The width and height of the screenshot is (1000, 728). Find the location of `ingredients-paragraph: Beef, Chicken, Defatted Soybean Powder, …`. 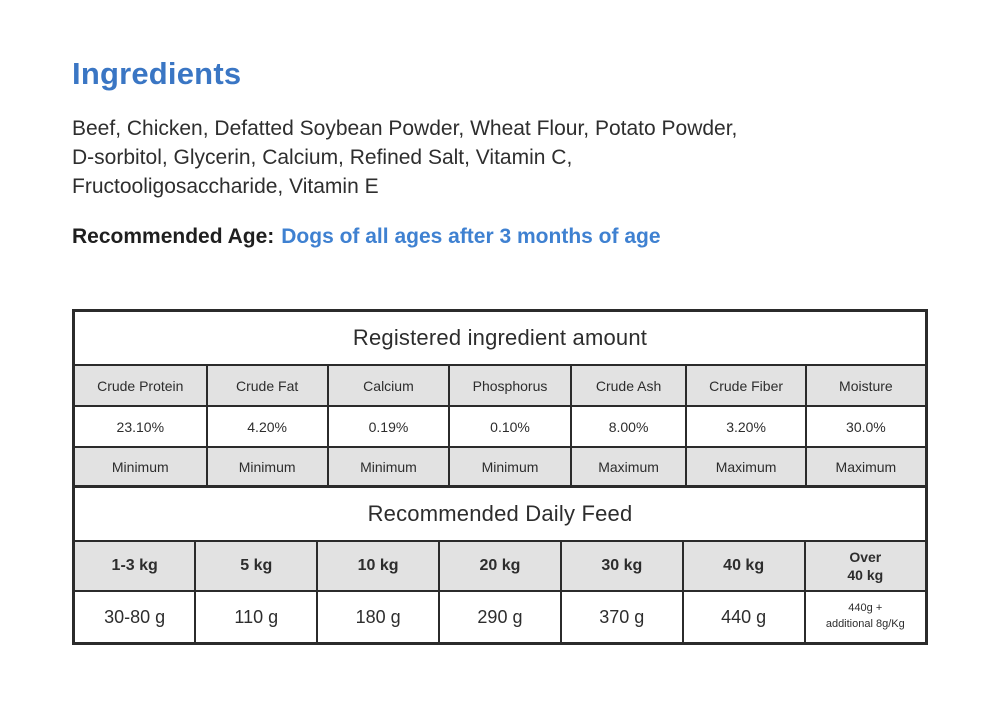

ingredients-paragraph: Beef, Chicken, Defatted Soybean Powder, … is located at coordinates (500, 157).